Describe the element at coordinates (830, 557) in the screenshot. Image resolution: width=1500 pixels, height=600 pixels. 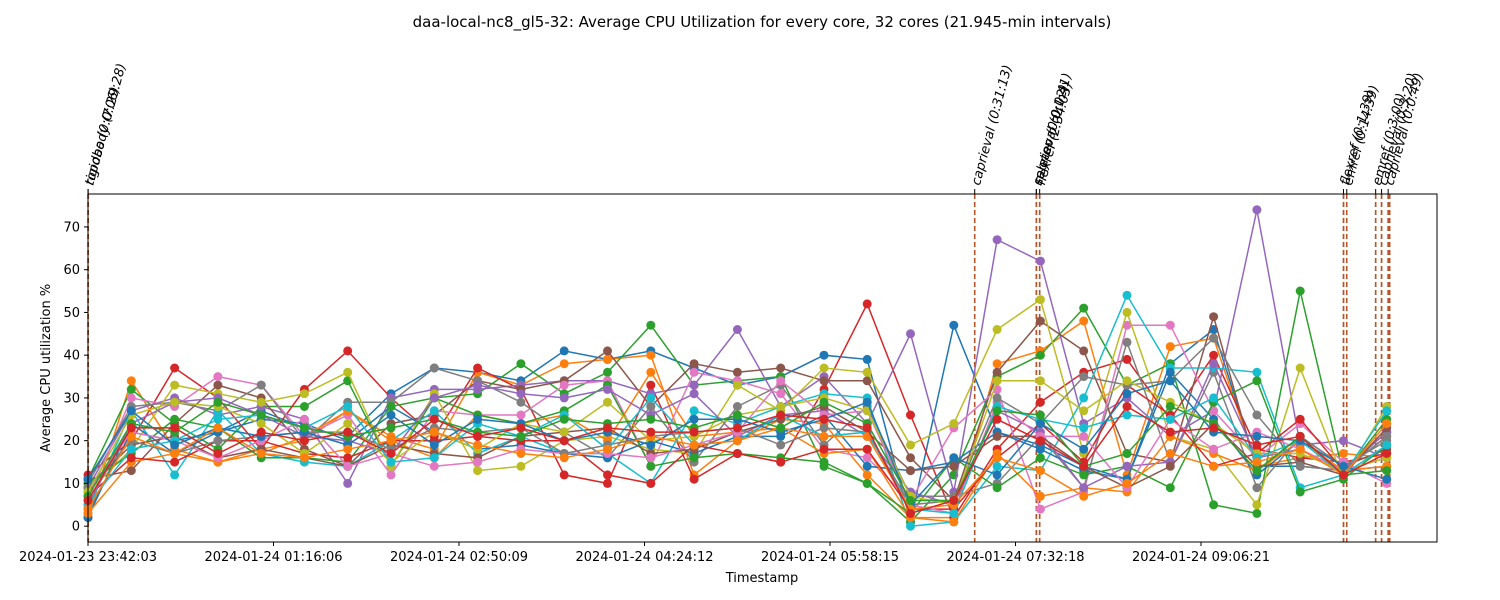
I see `x-tick-label: 2024-01-24 05:58:15` at that location.